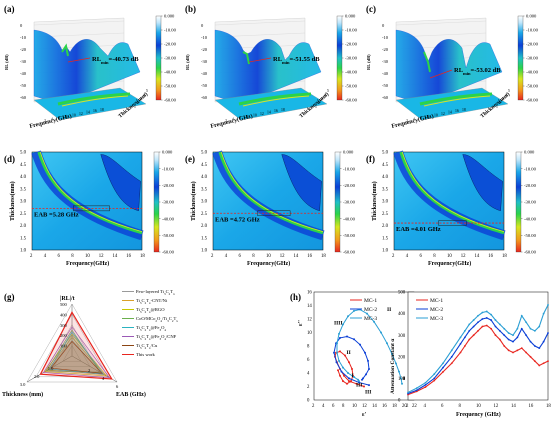  What do you see at coordinates (353, 376) in the screenshot?
I see `relaxation-label: I` at bounding box center [353, 376].